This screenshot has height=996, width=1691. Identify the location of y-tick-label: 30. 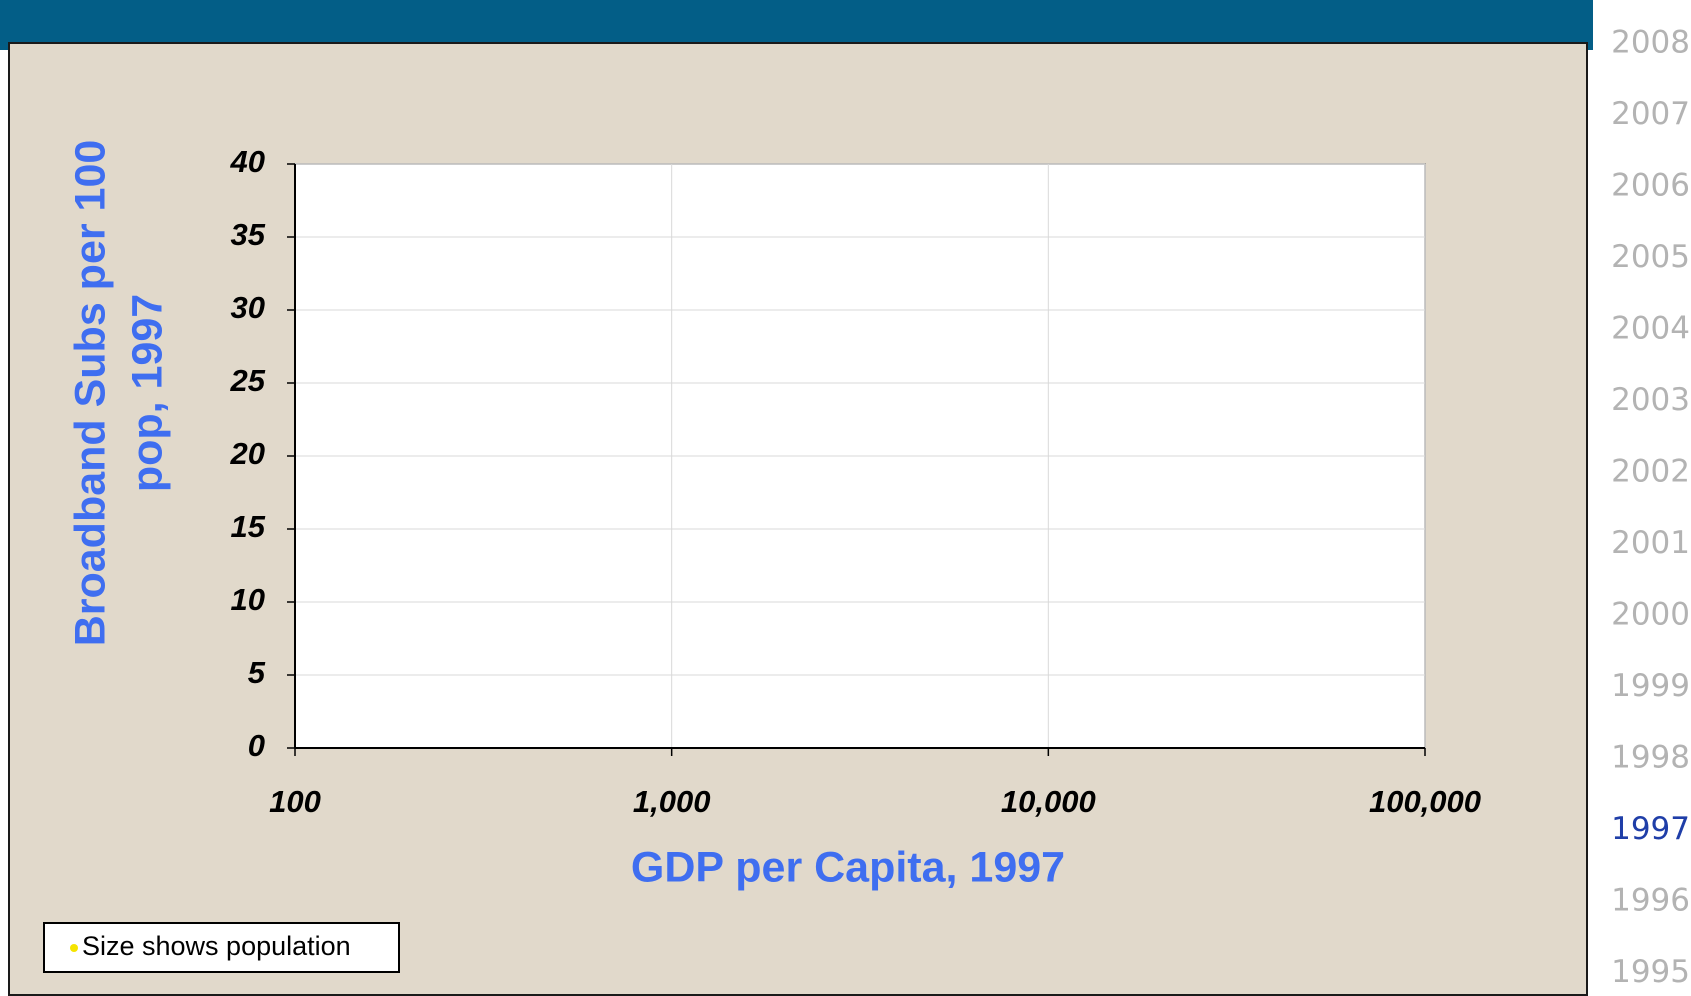
(248, 307).